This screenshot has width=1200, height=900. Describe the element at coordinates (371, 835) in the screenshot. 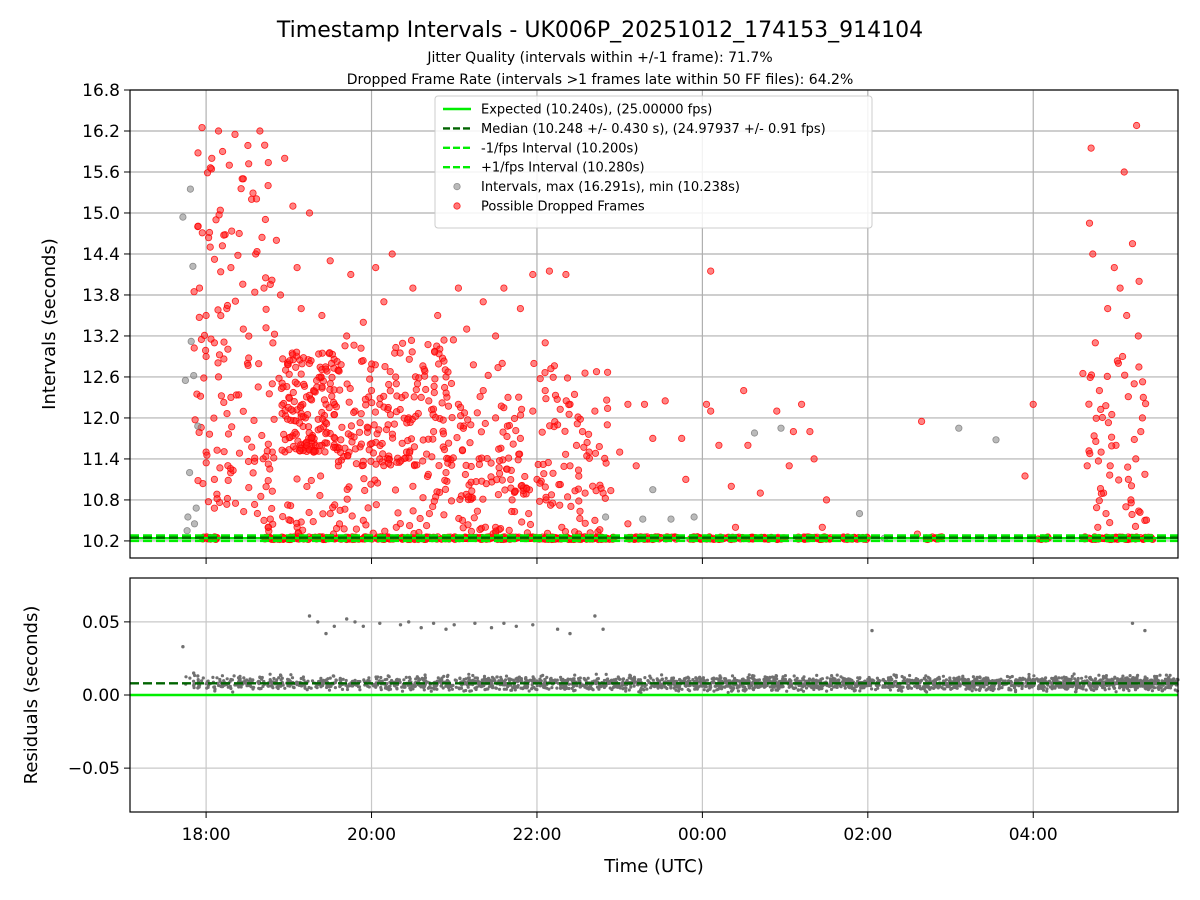

I see `x-tick-label: 20:00` at that location.